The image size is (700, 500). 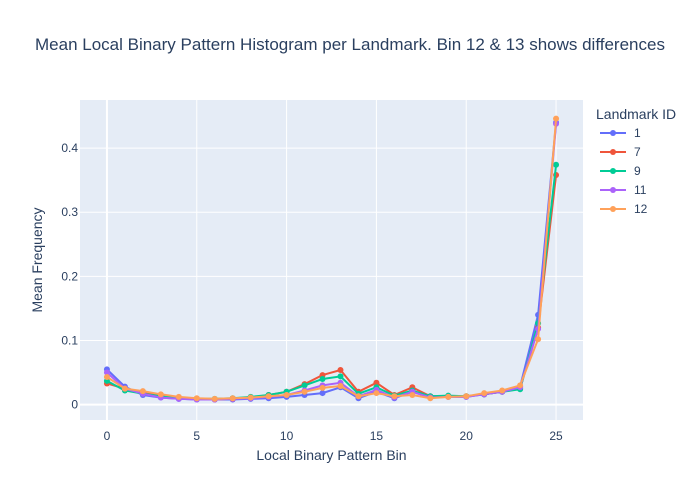 What do you see at coordinates (620, 133) in the screenshot?
I see `legend-item: 1` at bounding box center [620, 133].